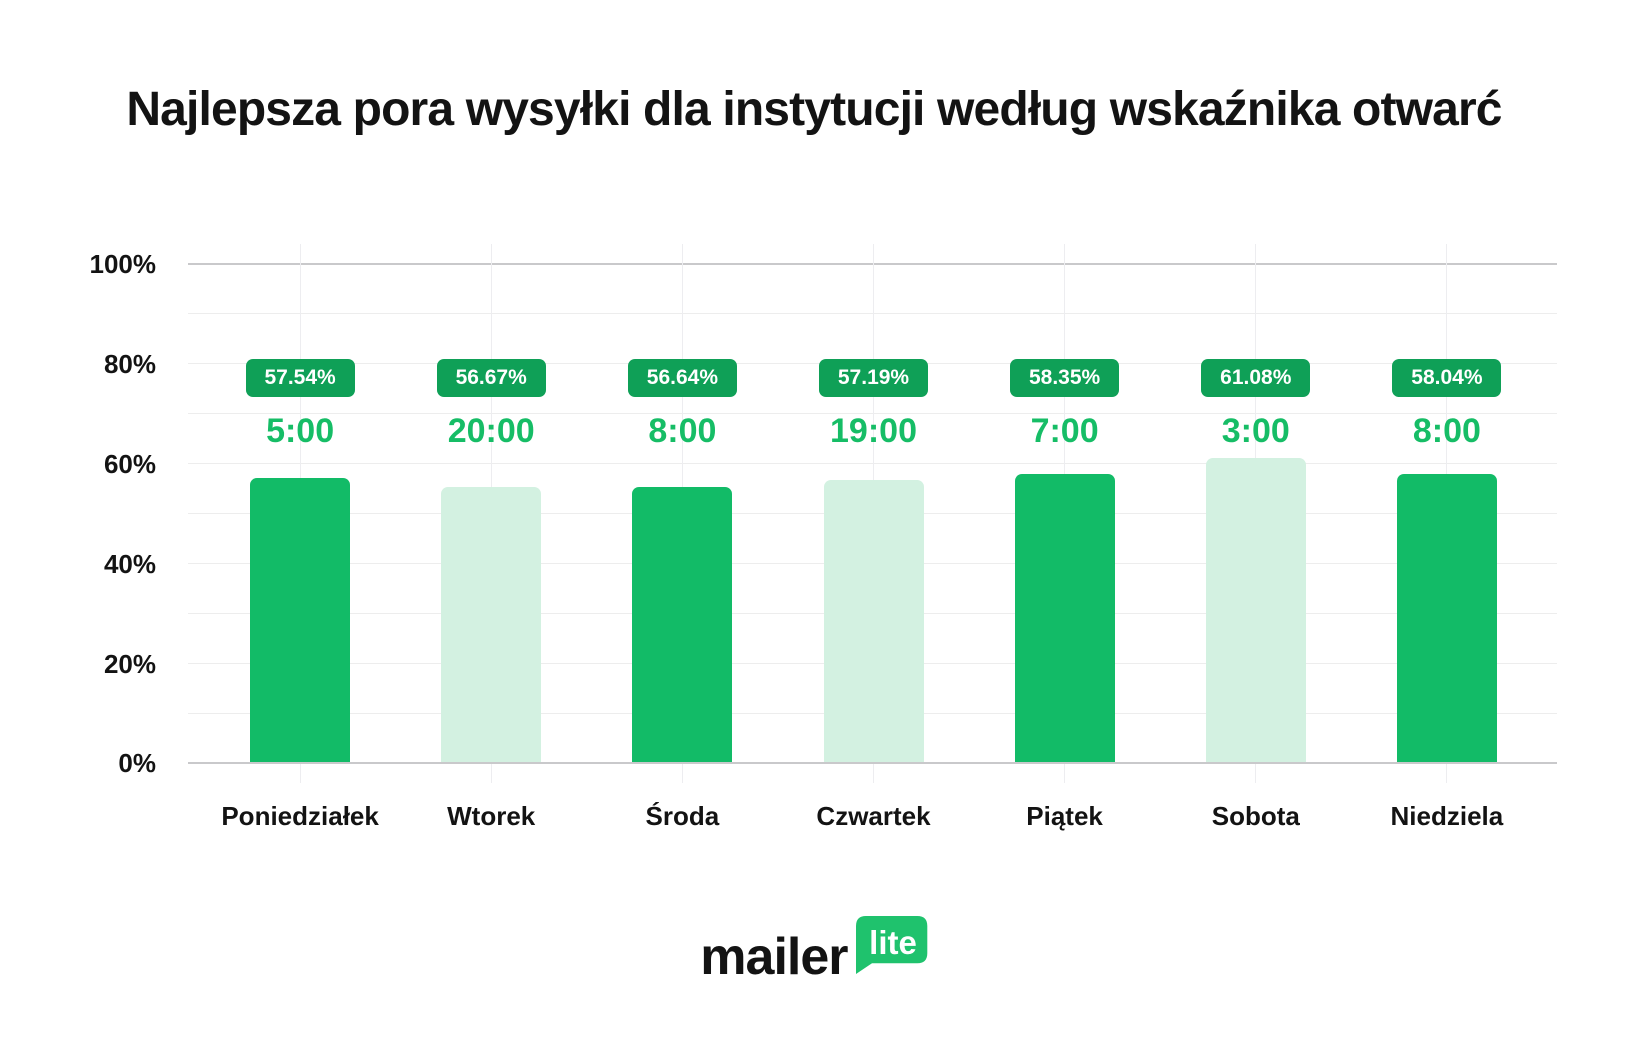 The height and width of the screenshot is (1054, 1628). What do you see at coordinates (893, 942) in the screenshot?
I see `svg-text: lite` at bounding box center [893, 942].